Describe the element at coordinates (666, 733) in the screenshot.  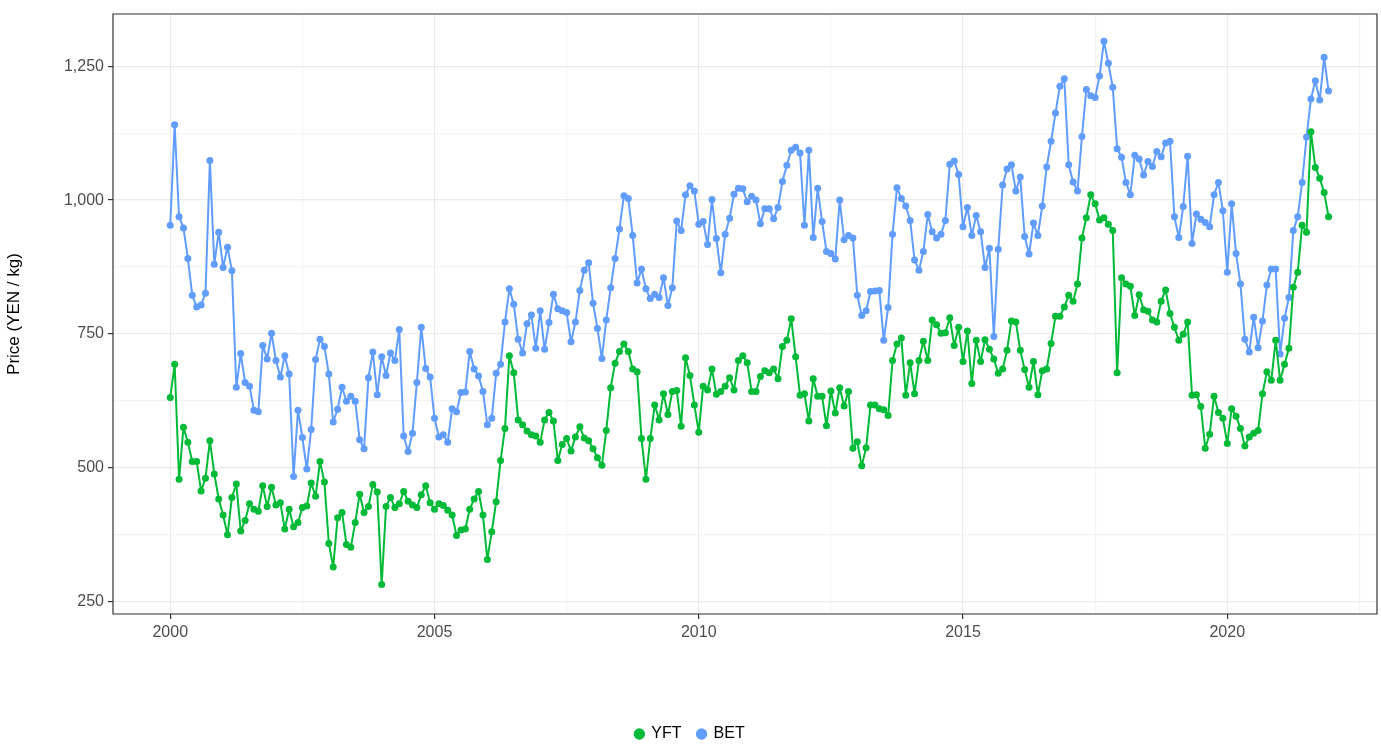
I see `legend-label: YFT` at that location.